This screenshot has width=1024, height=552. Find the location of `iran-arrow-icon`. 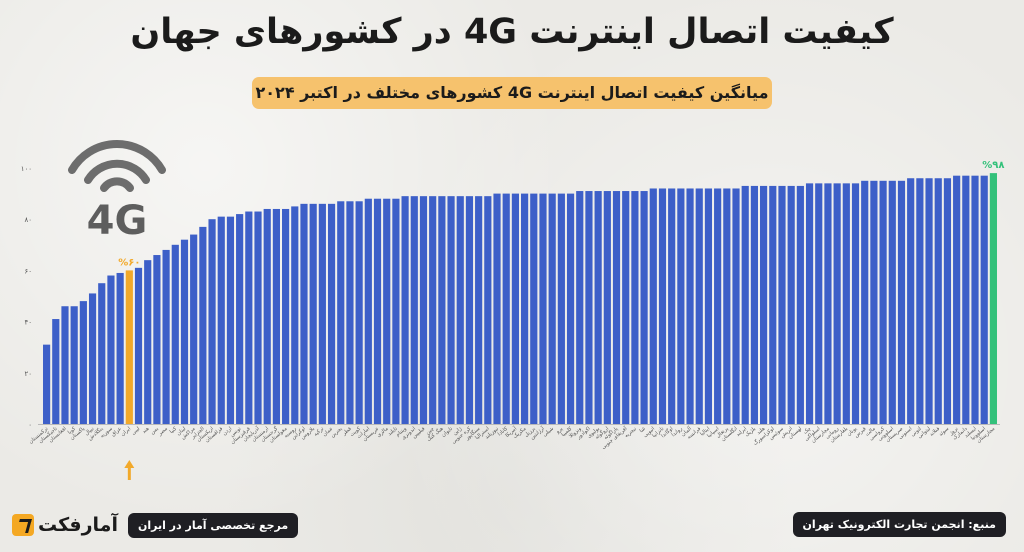

iran-arrow-icon is located at coordinates (129, 470).